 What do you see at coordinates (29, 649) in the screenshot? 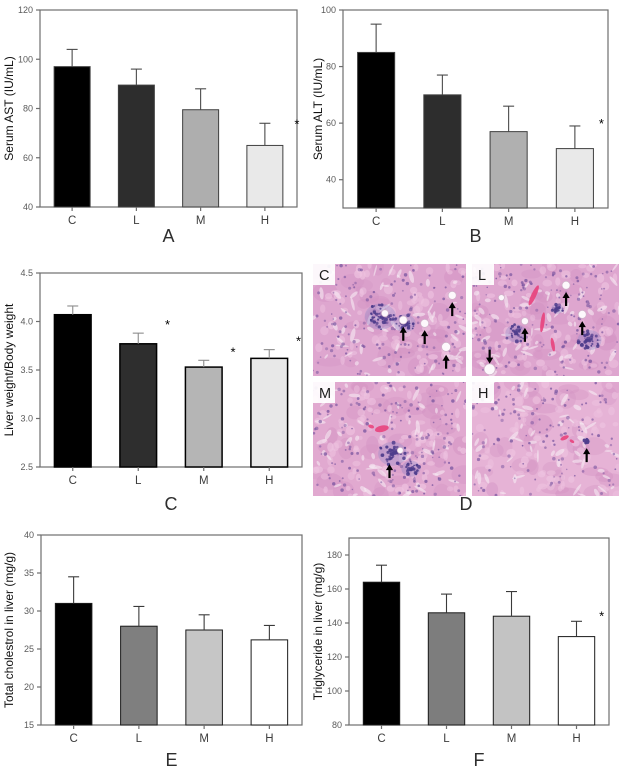
I see `svg-text: 25` at bounding box center [29, 649].